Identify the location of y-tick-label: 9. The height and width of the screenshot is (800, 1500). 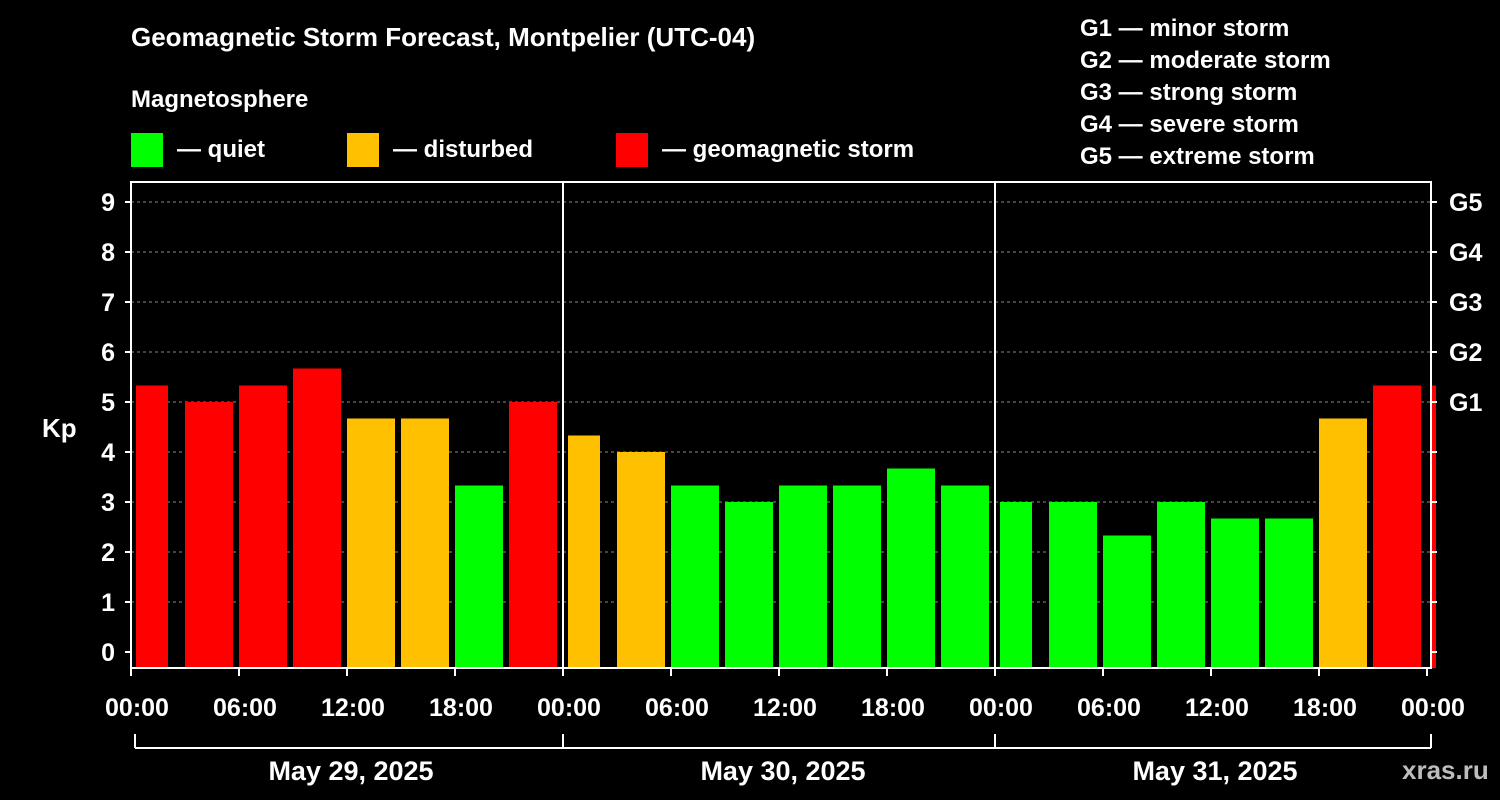
(108, 203).